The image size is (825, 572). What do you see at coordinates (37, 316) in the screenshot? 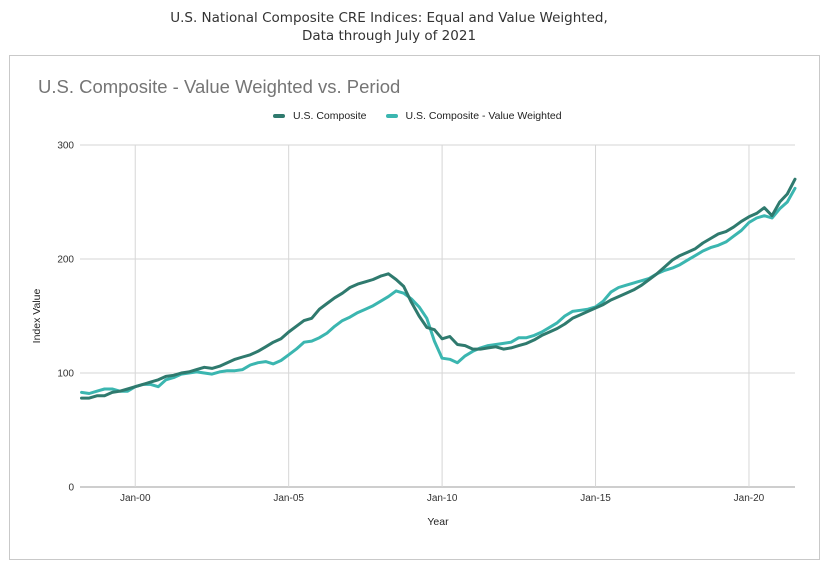
I see `y-axis-label: Index Value` at bounding box center [37, 316].